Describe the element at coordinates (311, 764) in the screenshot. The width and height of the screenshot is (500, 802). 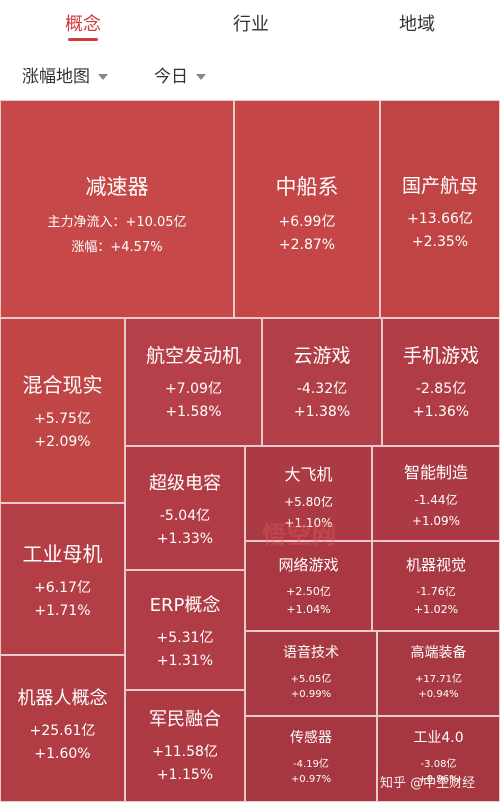
I see `tile-net-inflow: -4.19亿` at that location.